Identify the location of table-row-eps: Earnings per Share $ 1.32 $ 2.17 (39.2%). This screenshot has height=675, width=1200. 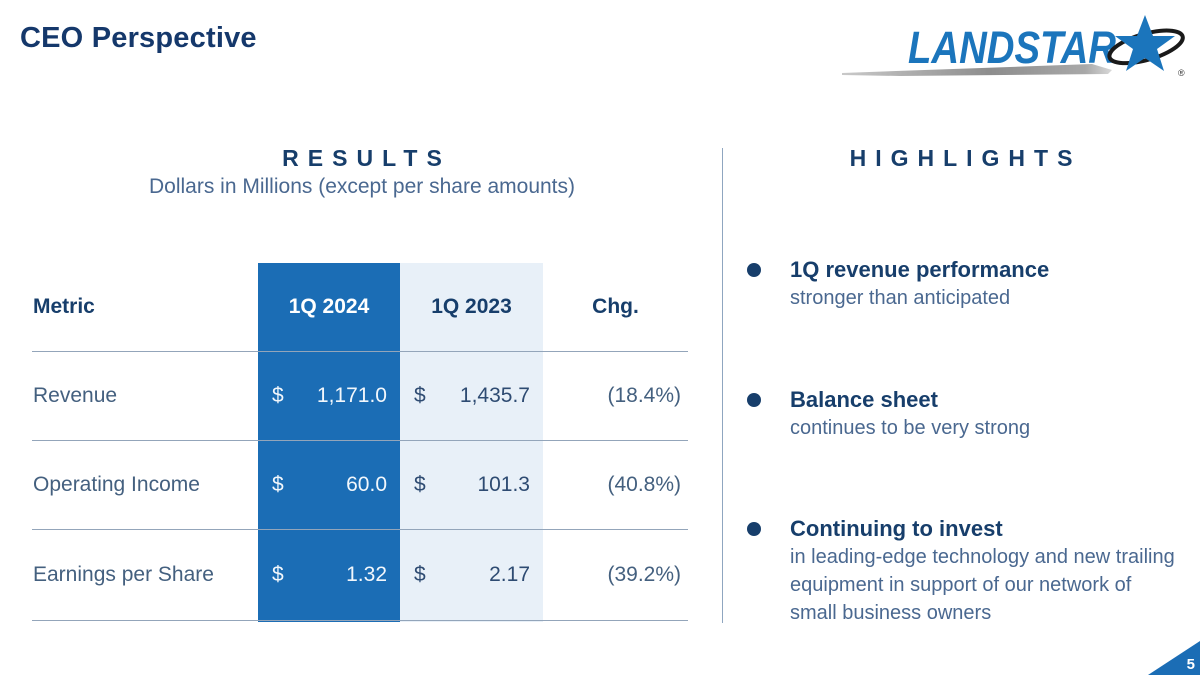
(360, 575).